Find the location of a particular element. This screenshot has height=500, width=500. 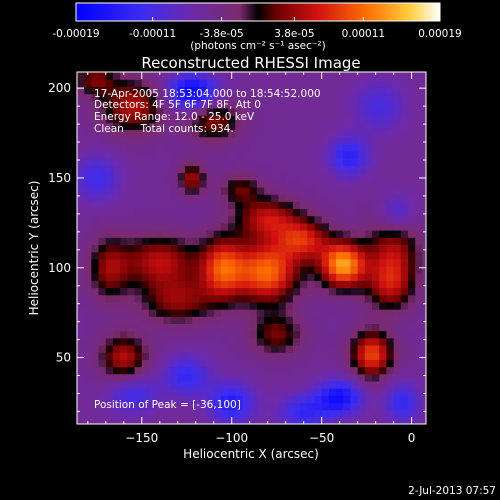

y-tick-label: 100 is located at coordinates (59, 268).